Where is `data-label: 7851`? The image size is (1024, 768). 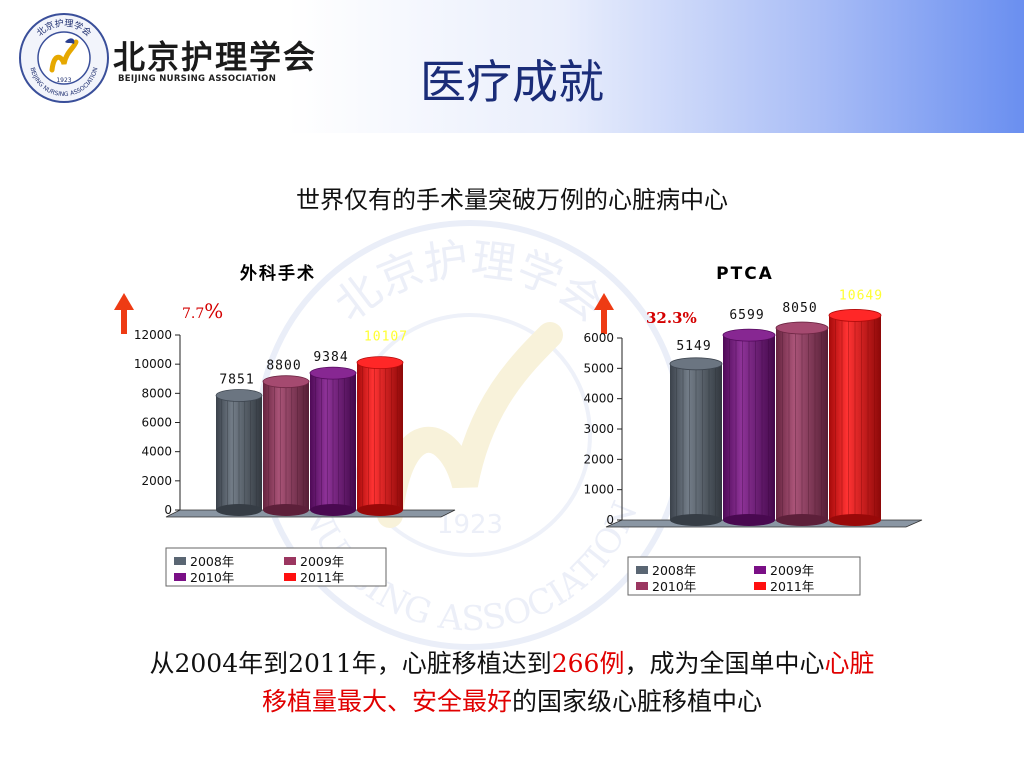 data-label: 7851 is located at coordinates (236, 380).